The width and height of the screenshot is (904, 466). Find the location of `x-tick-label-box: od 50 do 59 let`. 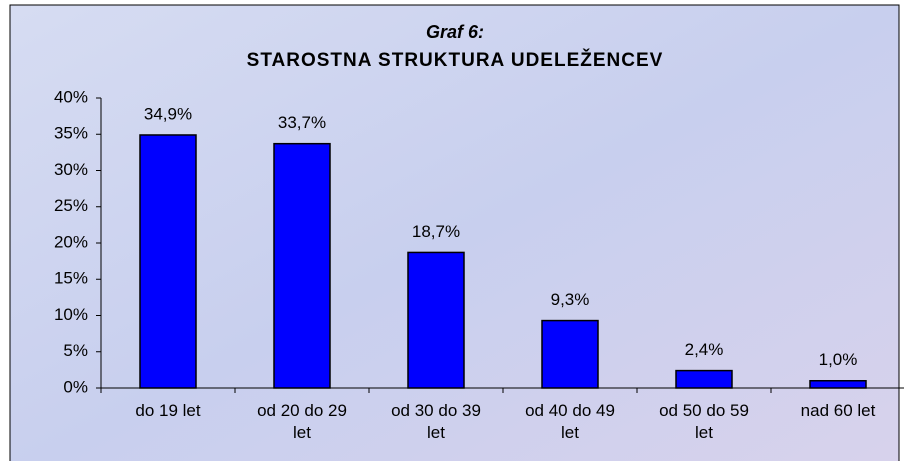

x-tick-label-box: od 50 do 59 let is located at coordinates (704, 421).